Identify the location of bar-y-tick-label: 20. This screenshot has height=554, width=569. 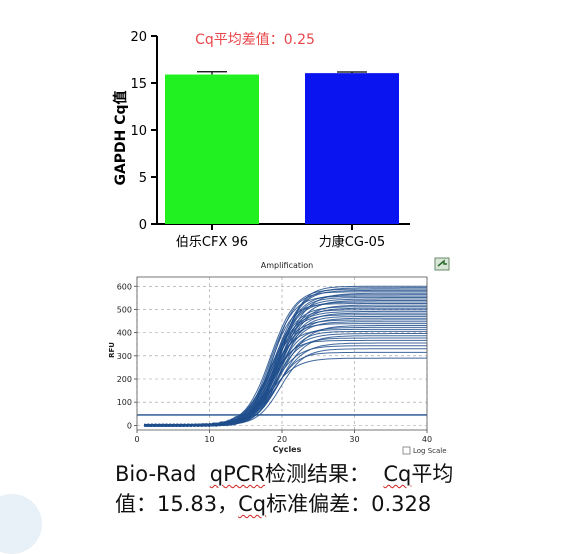
(138, 37).